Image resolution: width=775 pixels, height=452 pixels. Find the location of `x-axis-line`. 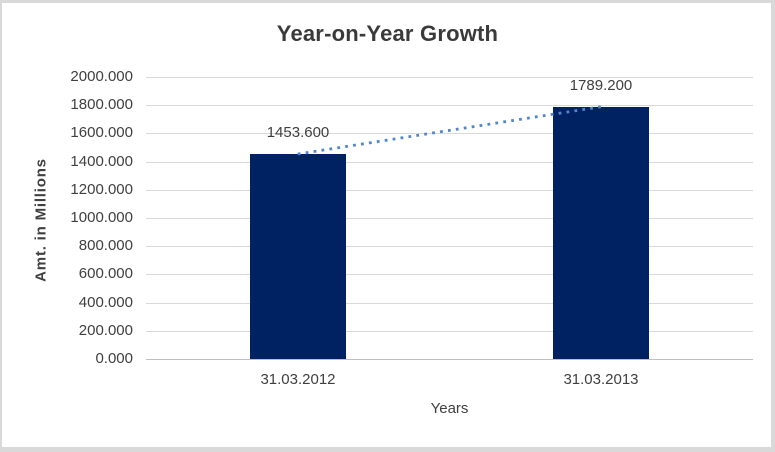

x-axis-line is located at coordinates (449, 359).